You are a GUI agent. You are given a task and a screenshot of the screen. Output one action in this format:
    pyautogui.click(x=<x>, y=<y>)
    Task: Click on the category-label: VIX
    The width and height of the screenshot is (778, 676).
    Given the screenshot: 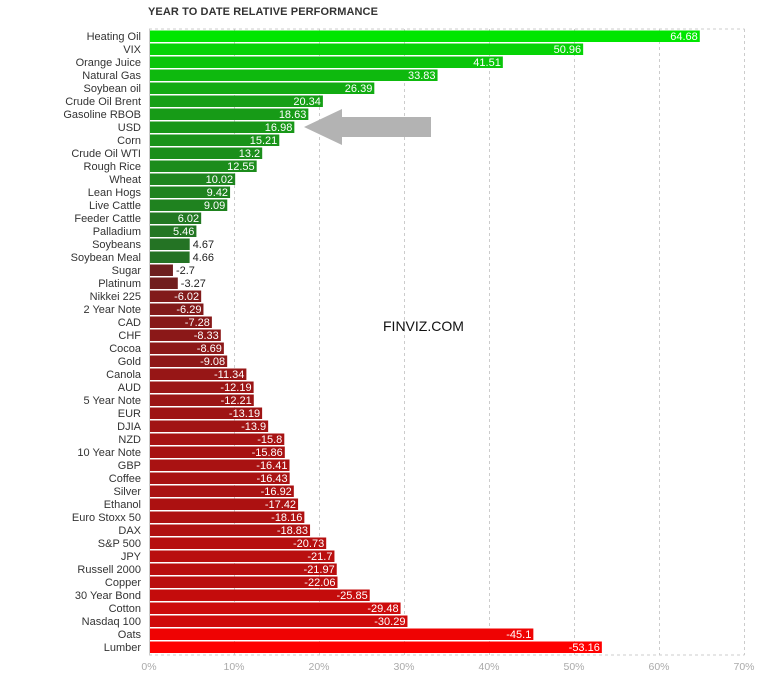 What is the action you would take?
    pyautogui.click(x=132, y=50)
    